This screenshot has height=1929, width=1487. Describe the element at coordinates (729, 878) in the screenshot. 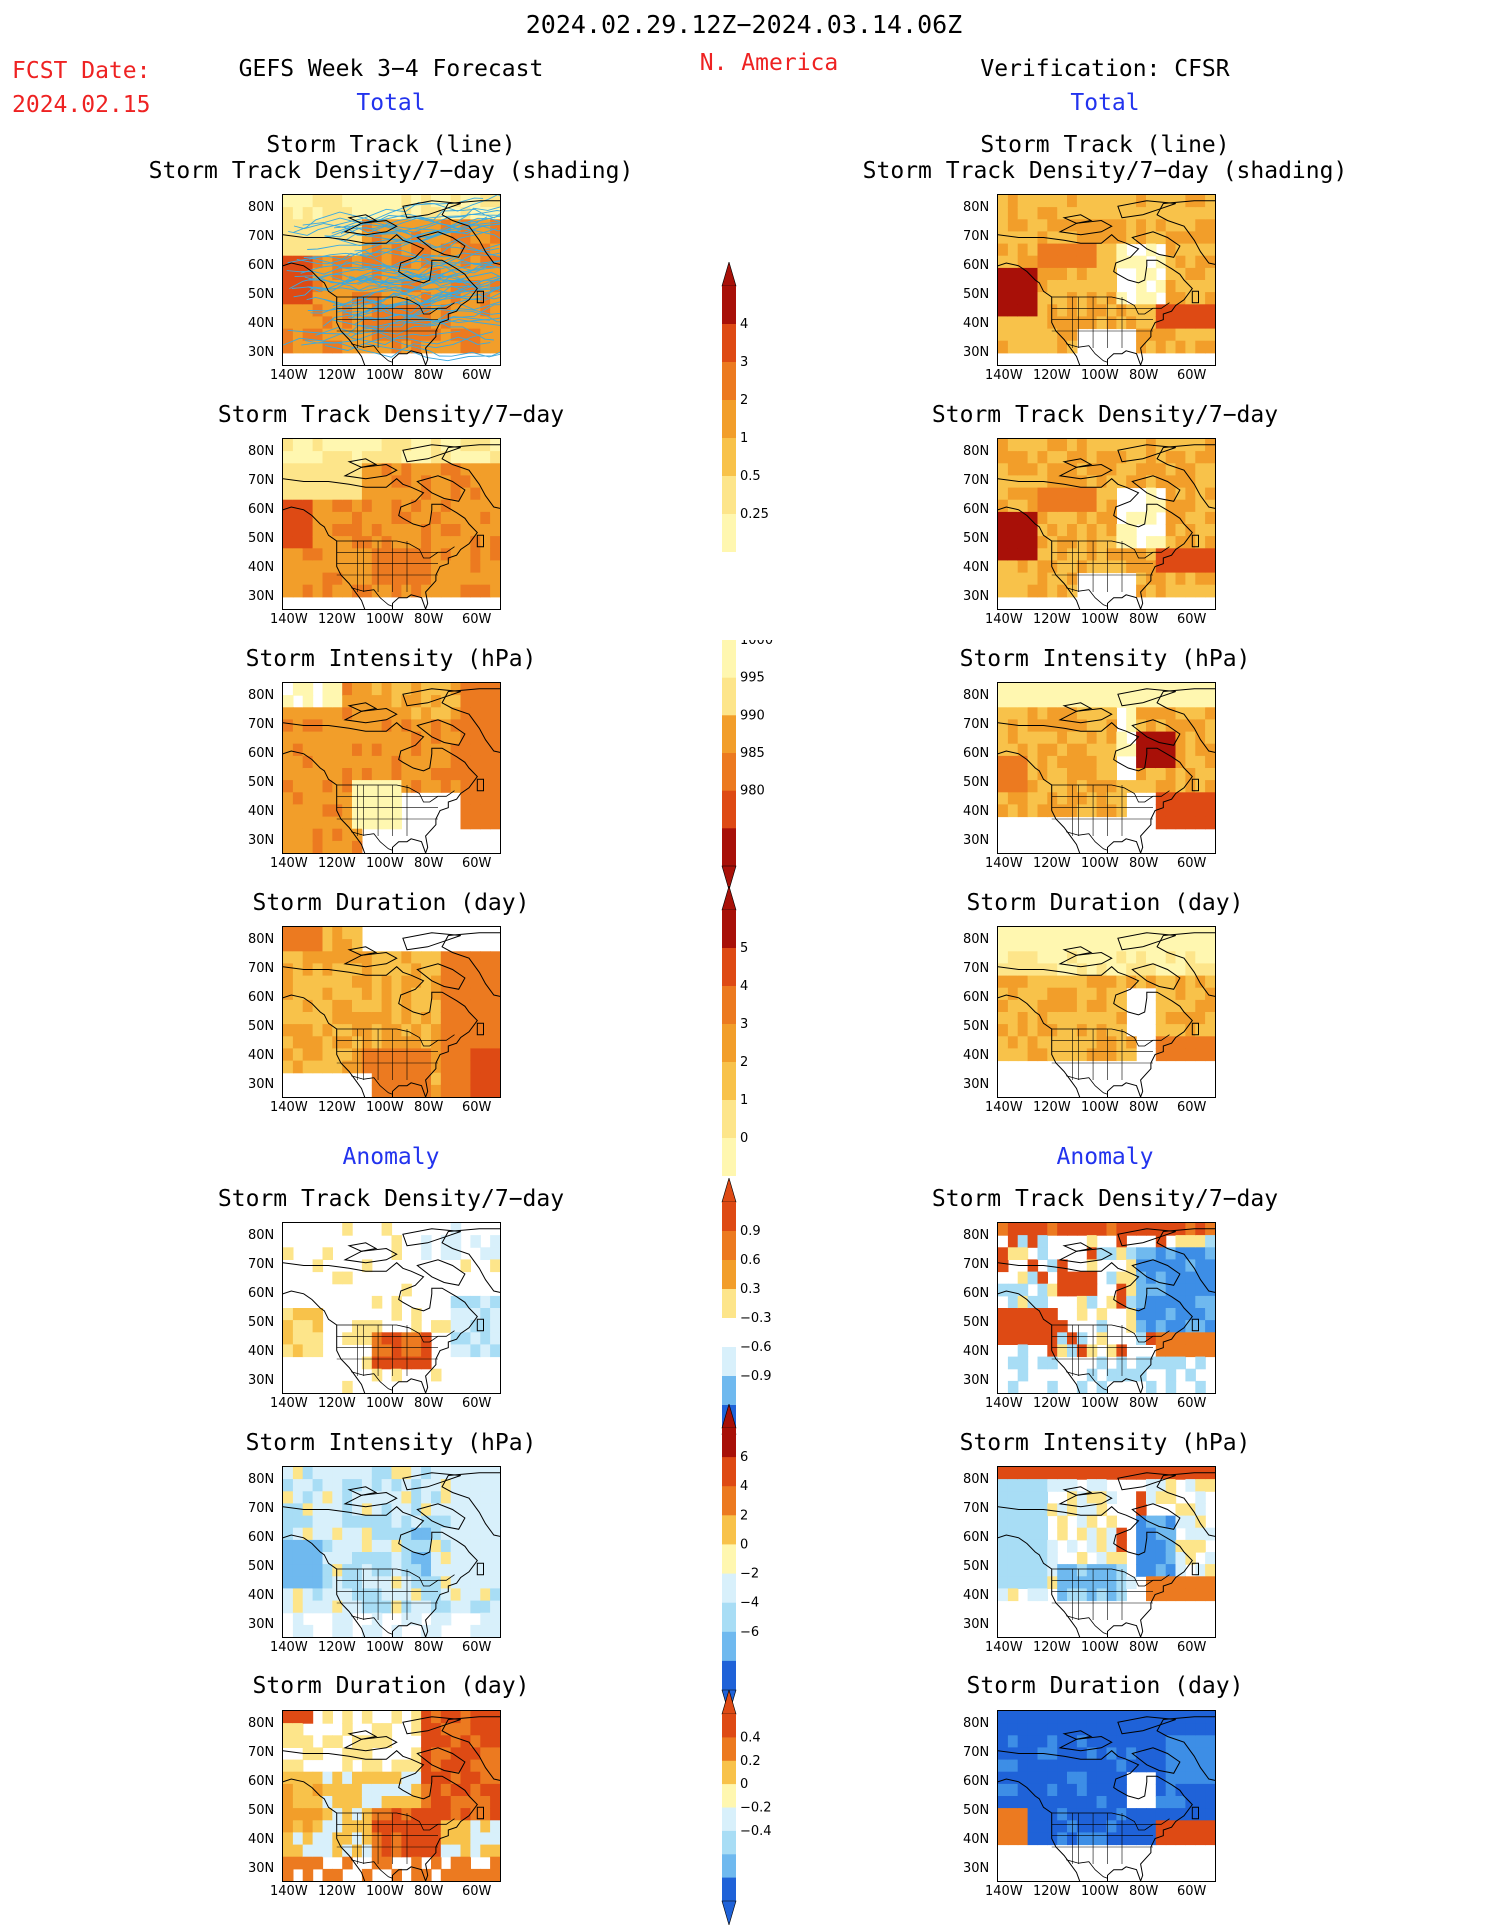

I see `colorbar-bottom-arrow` at that location.